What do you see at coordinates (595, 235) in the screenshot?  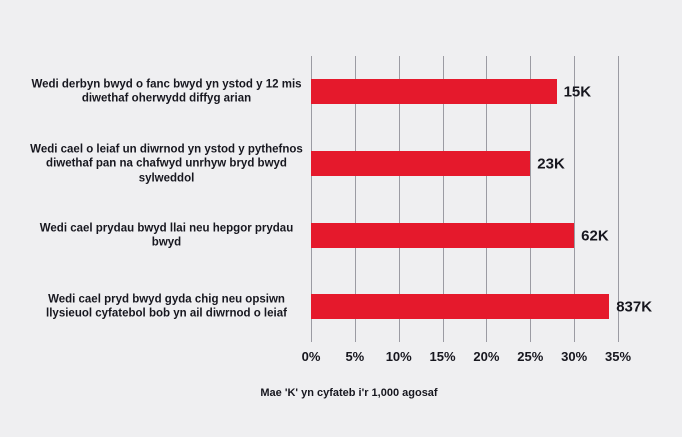 I see `bar-value-label: 62K` at bounding box center [595, 235].